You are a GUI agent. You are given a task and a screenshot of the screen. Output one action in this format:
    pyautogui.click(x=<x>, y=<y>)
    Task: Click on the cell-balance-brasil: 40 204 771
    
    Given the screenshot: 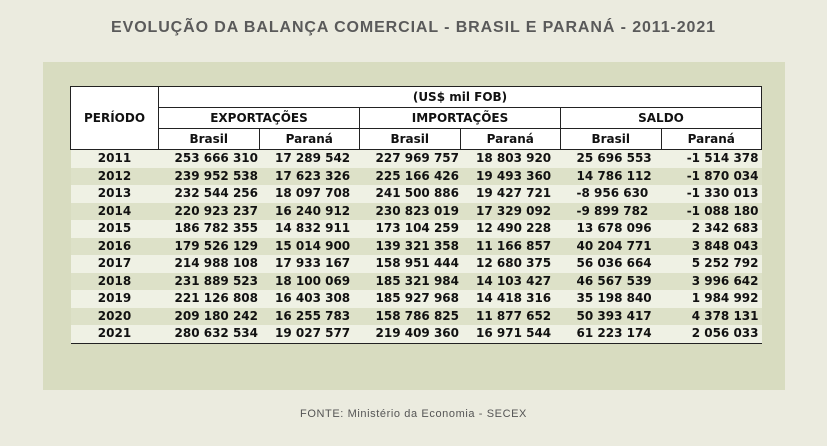 What is the action you would take?
    pyautogui.click(x=610, y=246)
    